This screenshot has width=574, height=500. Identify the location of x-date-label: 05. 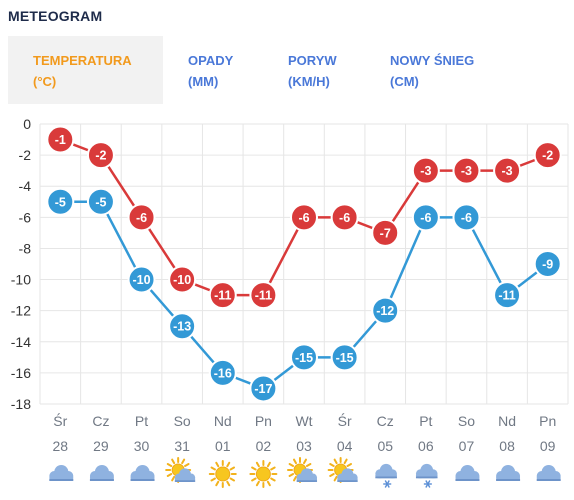
(385, 446).